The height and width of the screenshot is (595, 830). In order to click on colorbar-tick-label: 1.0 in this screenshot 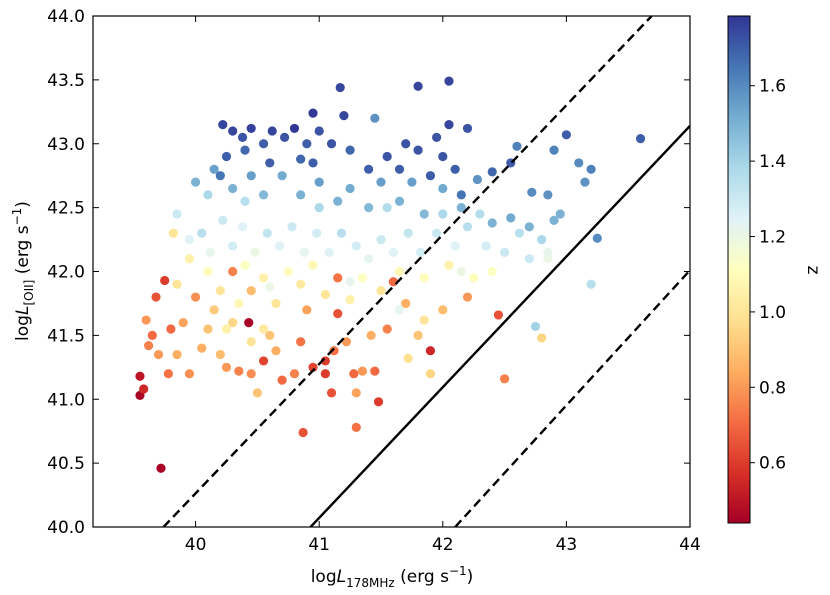, I will do `click(772, 313)`.